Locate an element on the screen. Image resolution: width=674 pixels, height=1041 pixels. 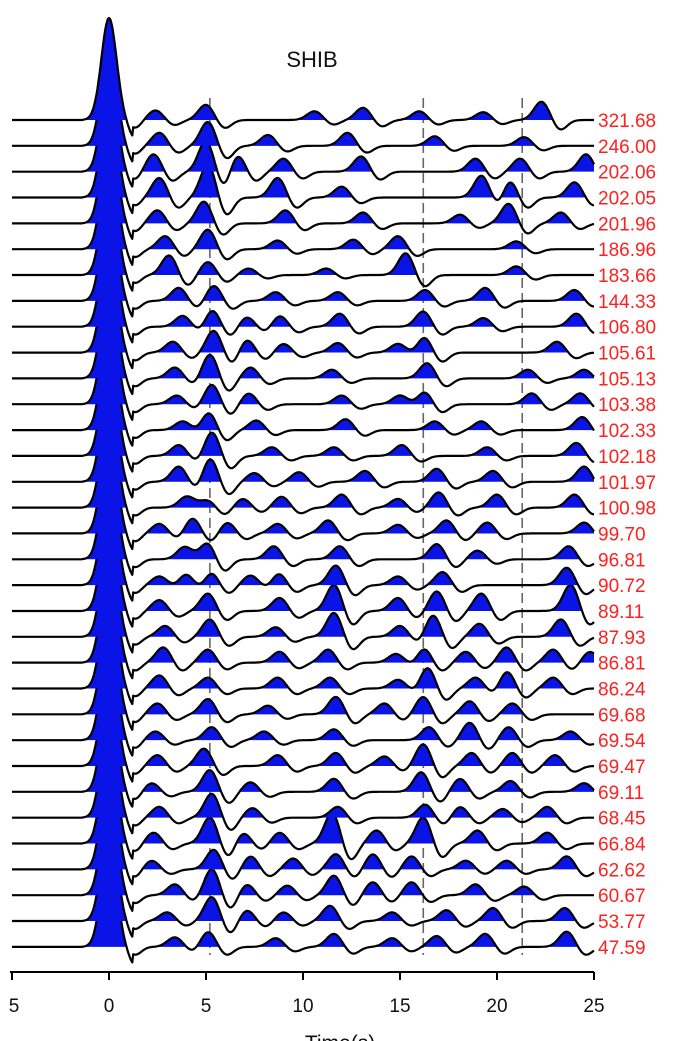
trace-label-202.05: 202.05 is located at coordinates (627, 199).